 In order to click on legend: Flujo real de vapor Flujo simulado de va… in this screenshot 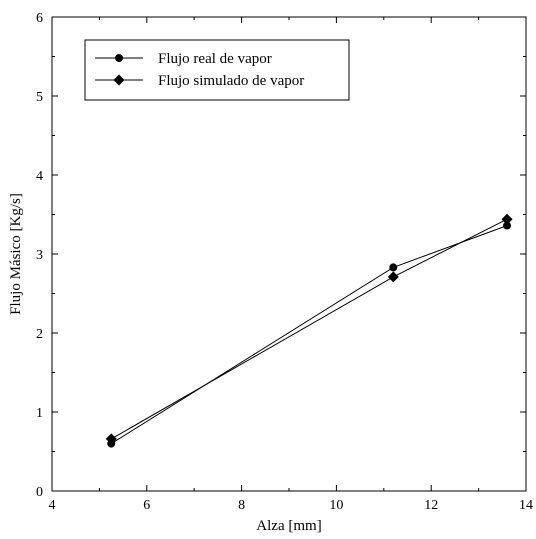, I will do `click(217, 70)`.